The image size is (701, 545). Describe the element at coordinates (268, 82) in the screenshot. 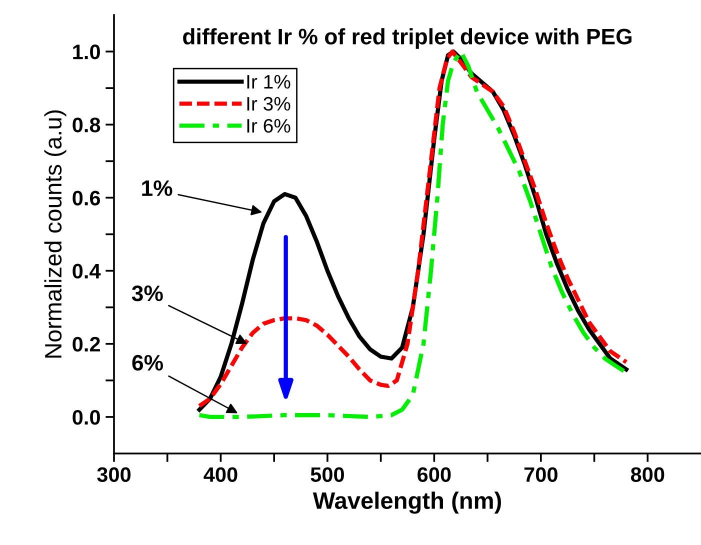

I see `legend-label: Ir 1%` at that location.